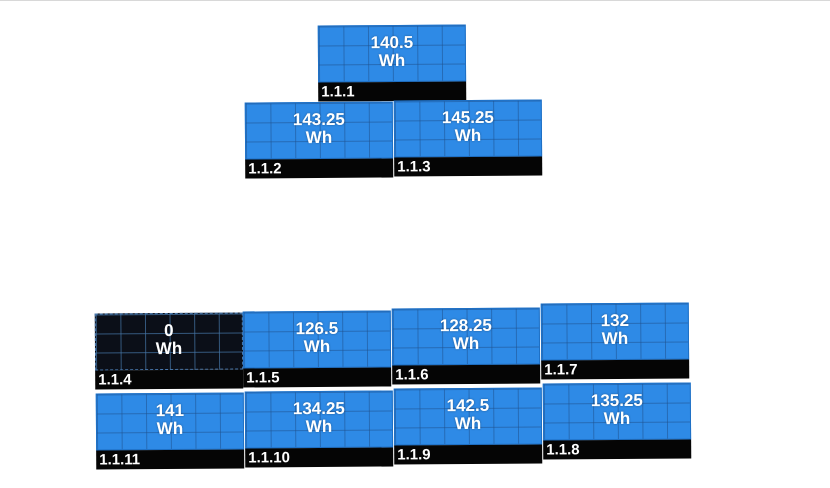 The image size is (830, 488). I want to click on panel-energy-value: 143.25, so click(318, 119).